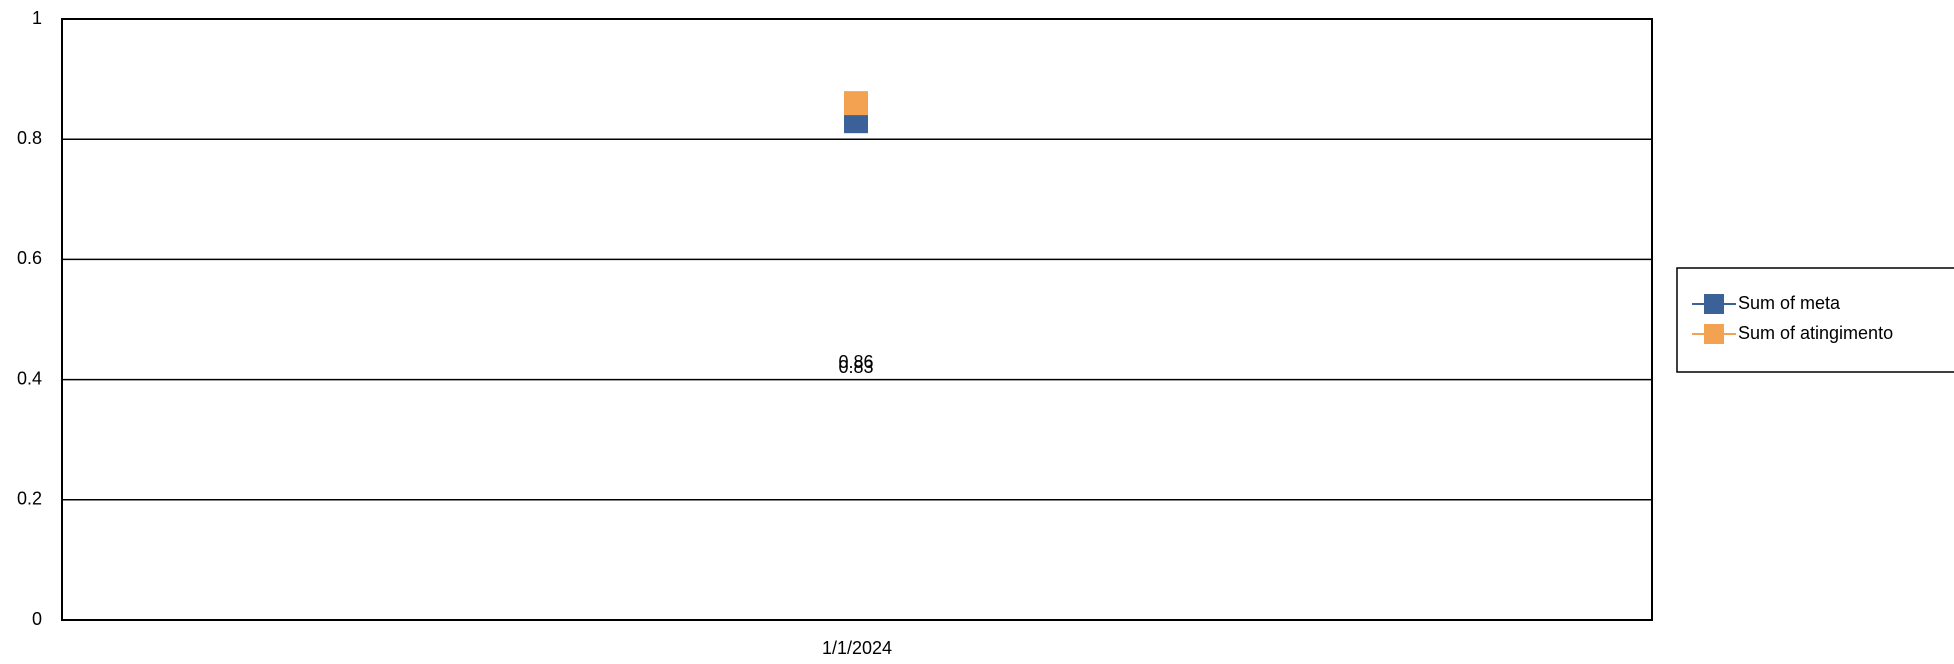 Image resolution: width=1954 pixels, height=664 pixels. What do you see at coordinates (1792, 318) in the screenshot?
I see `legend-items: Sum of meta Sum of atingimento` at bounding box center [1792, 318].